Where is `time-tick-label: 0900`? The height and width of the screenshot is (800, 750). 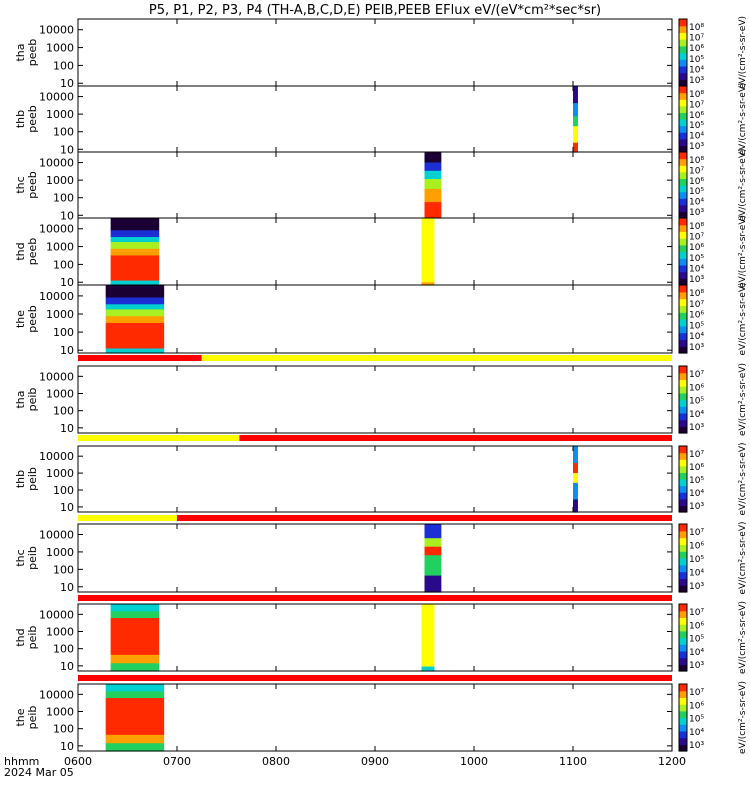
time-tick-label: 0900 is located at coordinates (375, 761).